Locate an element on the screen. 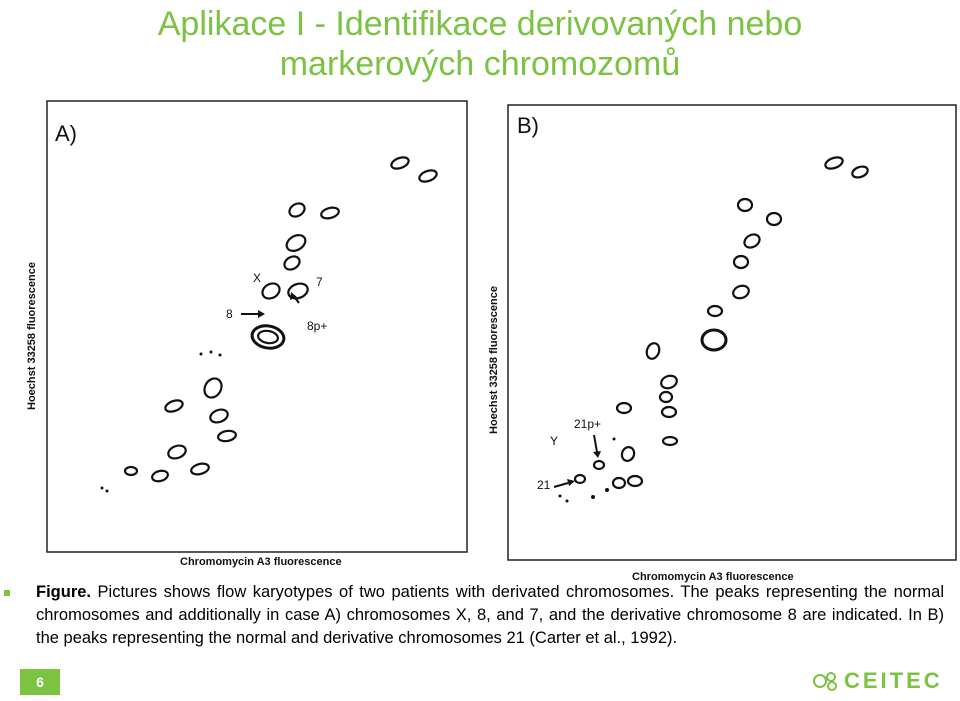 Image resolution: width=960 pixels, height=701 pixels. page-number: 6 is located at coordinates (40, 682).